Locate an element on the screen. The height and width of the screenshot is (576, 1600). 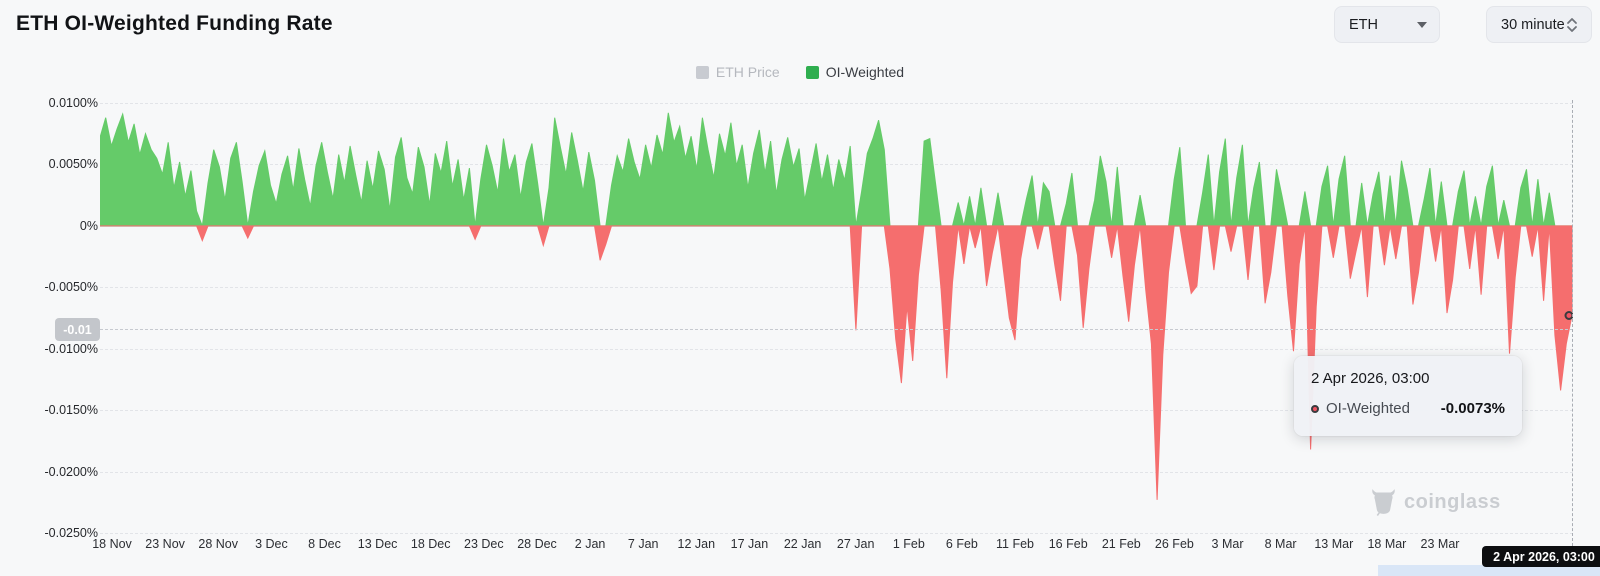
x-tick-label: 6 Feb is located at coordinates (961, 544).